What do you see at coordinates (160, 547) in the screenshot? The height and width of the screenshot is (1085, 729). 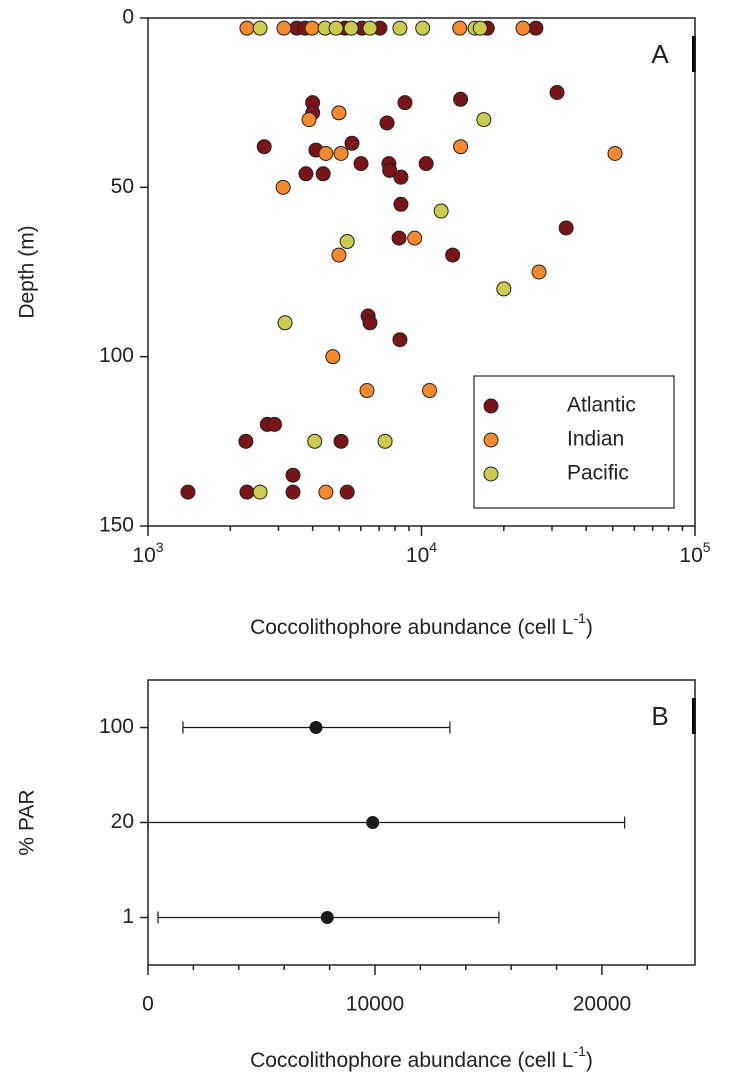 I see `x-tick-exp: 3` at bounding box center [160, 547].